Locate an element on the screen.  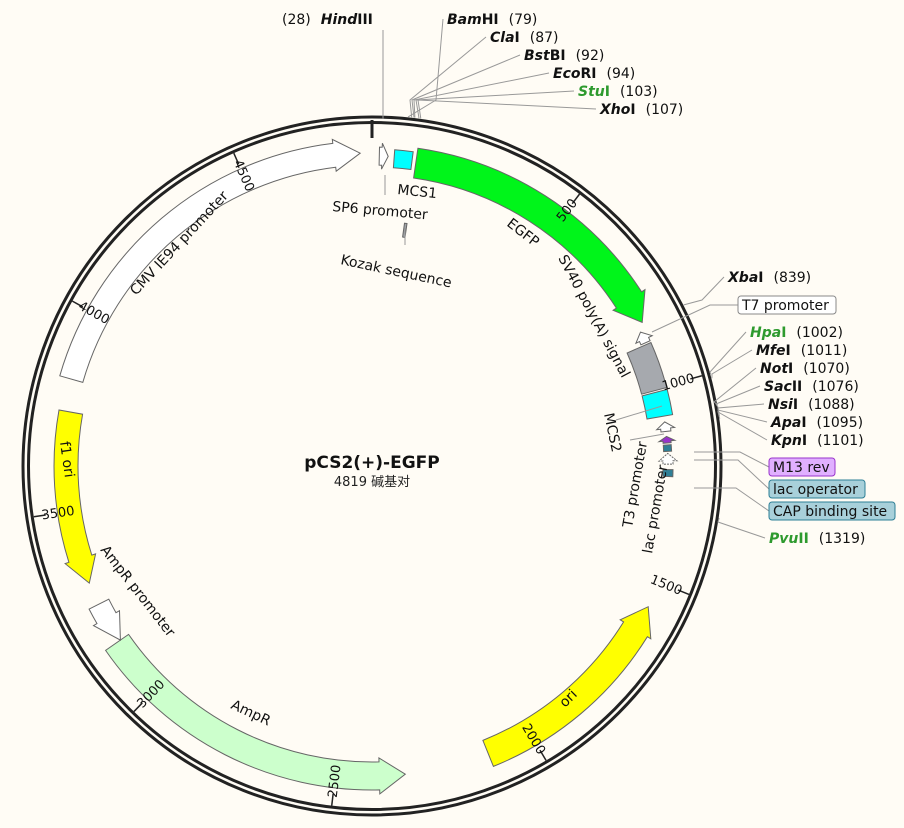
feature-egfp is located at coordinates (529, 235).